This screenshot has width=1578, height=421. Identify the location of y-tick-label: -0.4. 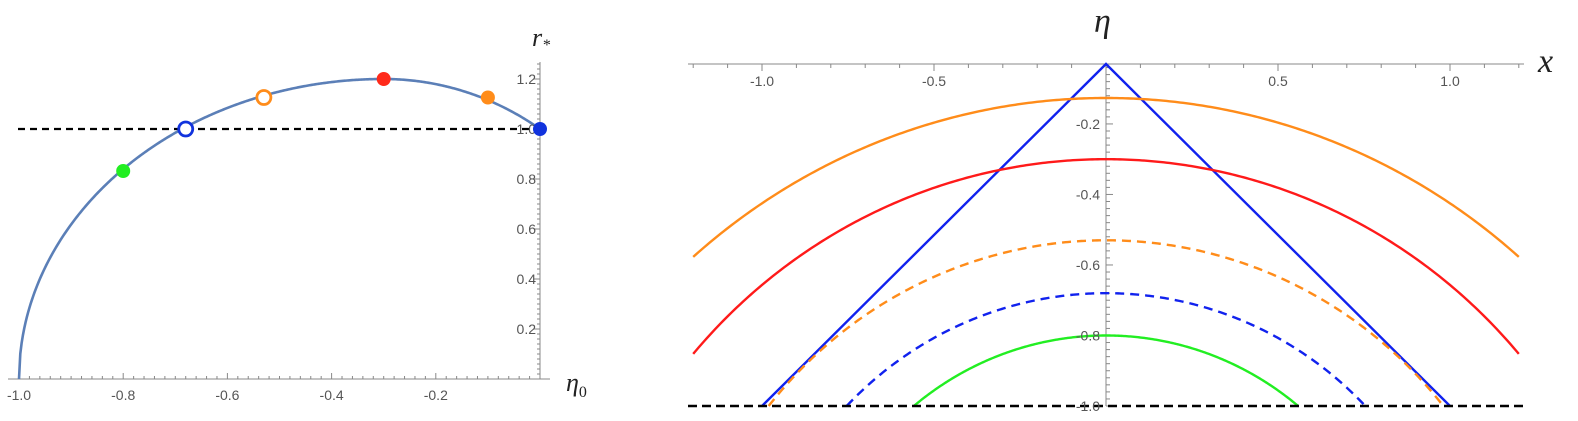
(1088, 194).